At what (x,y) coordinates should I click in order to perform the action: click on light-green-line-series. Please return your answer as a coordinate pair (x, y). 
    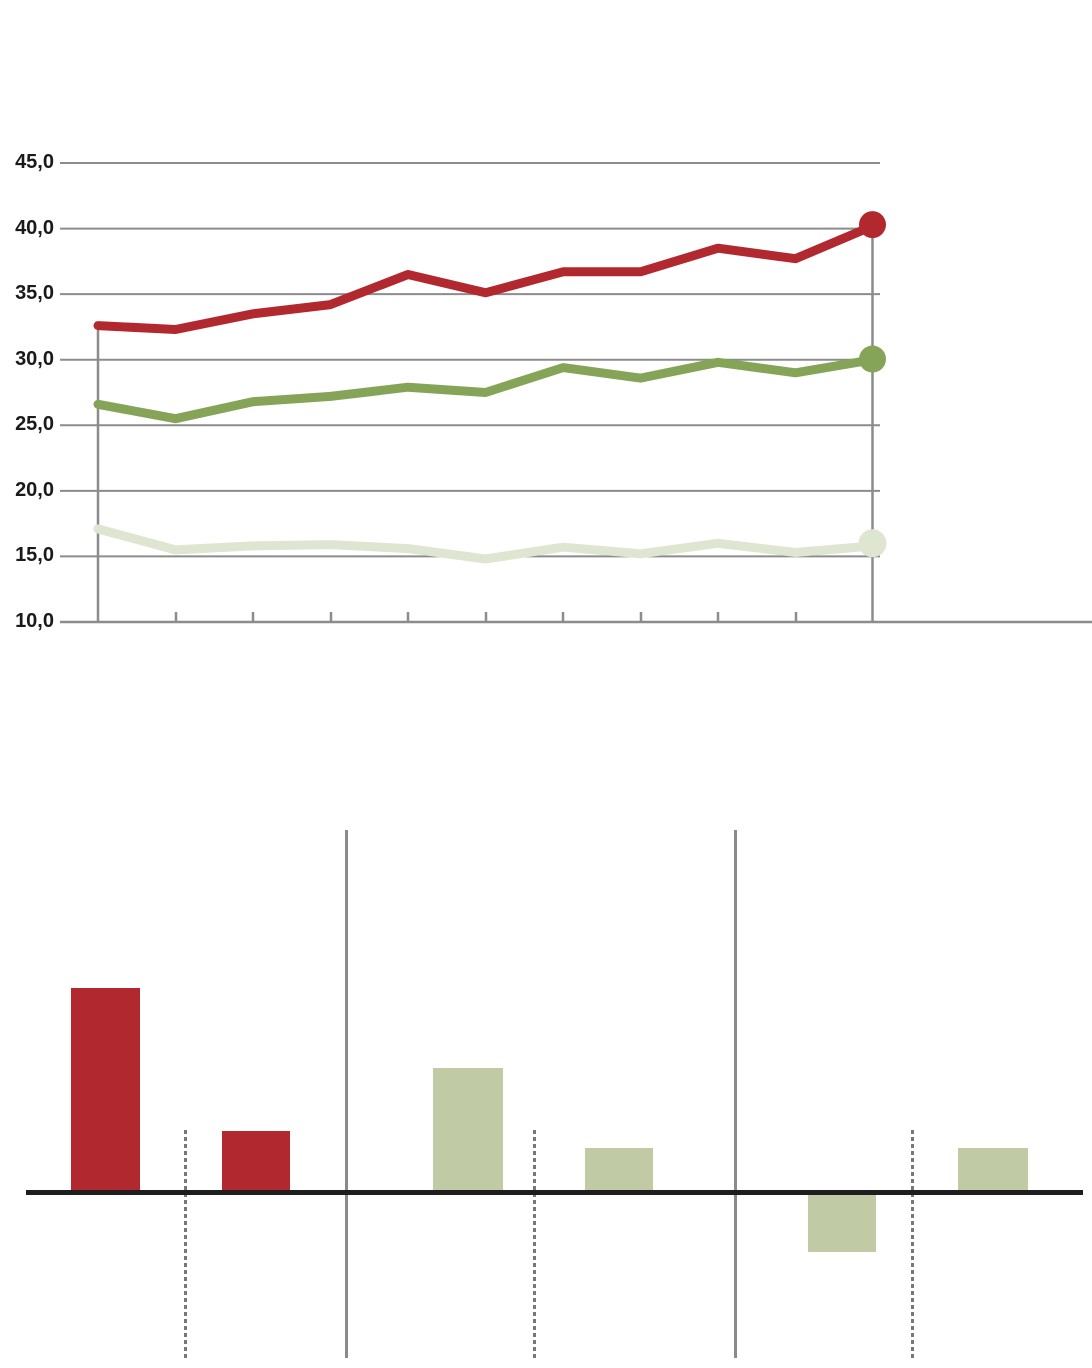
    Looking at the image, I should click on (485, 544).